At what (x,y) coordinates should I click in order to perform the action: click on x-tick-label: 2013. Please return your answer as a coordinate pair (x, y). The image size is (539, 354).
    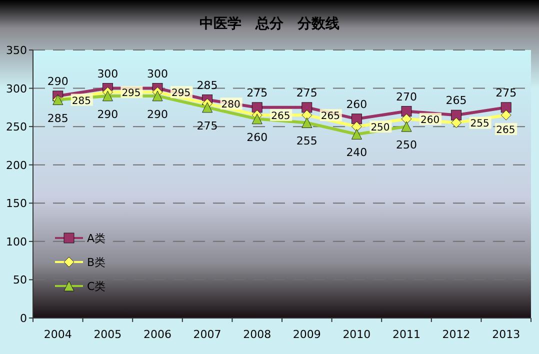
    Looking at the image, I should click on (506, 334).